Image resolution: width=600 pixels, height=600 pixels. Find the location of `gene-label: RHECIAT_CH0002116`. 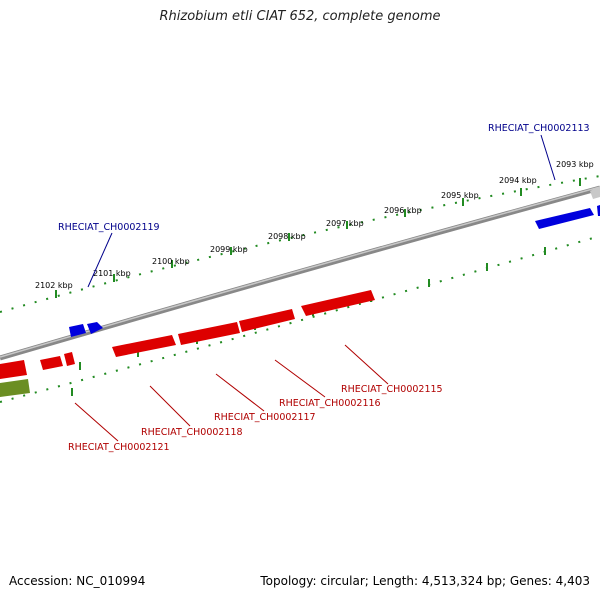

gene-label: RHECIAT_CH0002116 is located at coordinates (330, 403).